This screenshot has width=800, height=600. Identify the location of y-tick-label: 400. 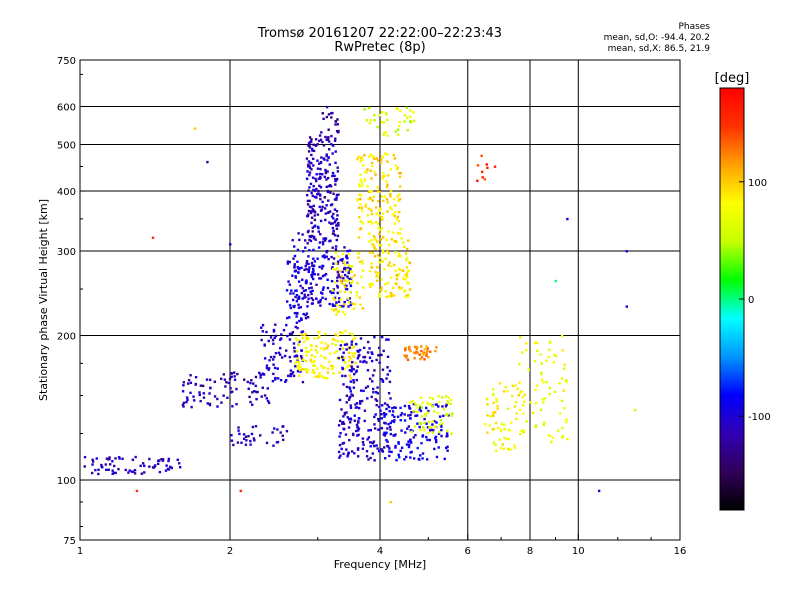
(66, 192).